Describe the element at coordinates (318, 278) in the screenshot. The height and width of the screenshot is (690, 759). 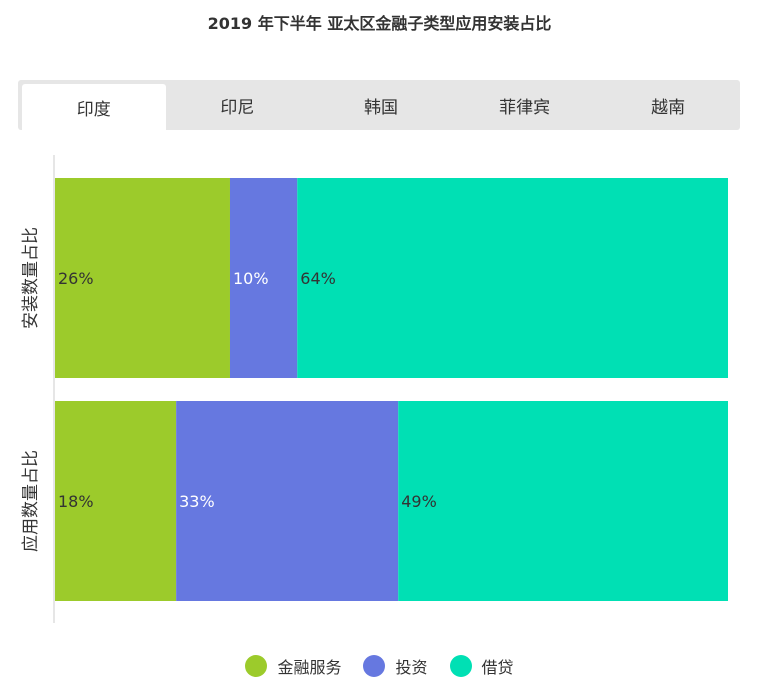
I see `data-label-0-2: 64%` at that location.